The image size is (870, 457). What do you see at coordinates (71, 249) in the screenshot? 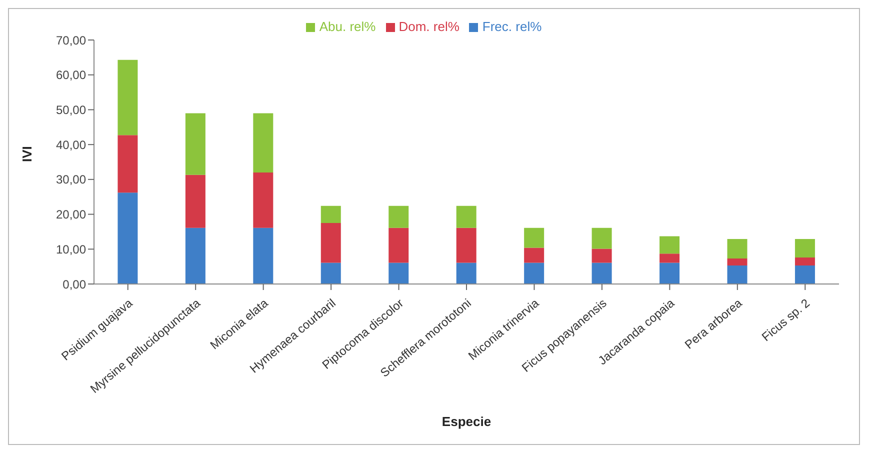
I see `y-tick-label: 10,00` at bounding box center [71, 249].